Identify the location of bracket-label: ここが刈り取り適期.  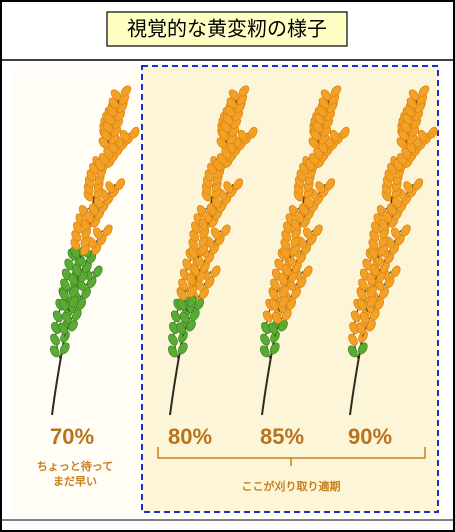
(291, 486).